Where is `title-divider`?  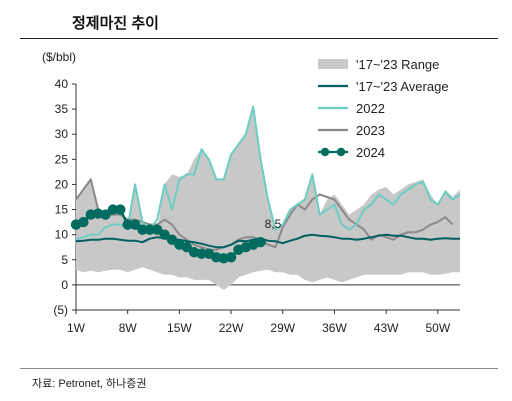
title-divider is located at coordinates (259, 38).